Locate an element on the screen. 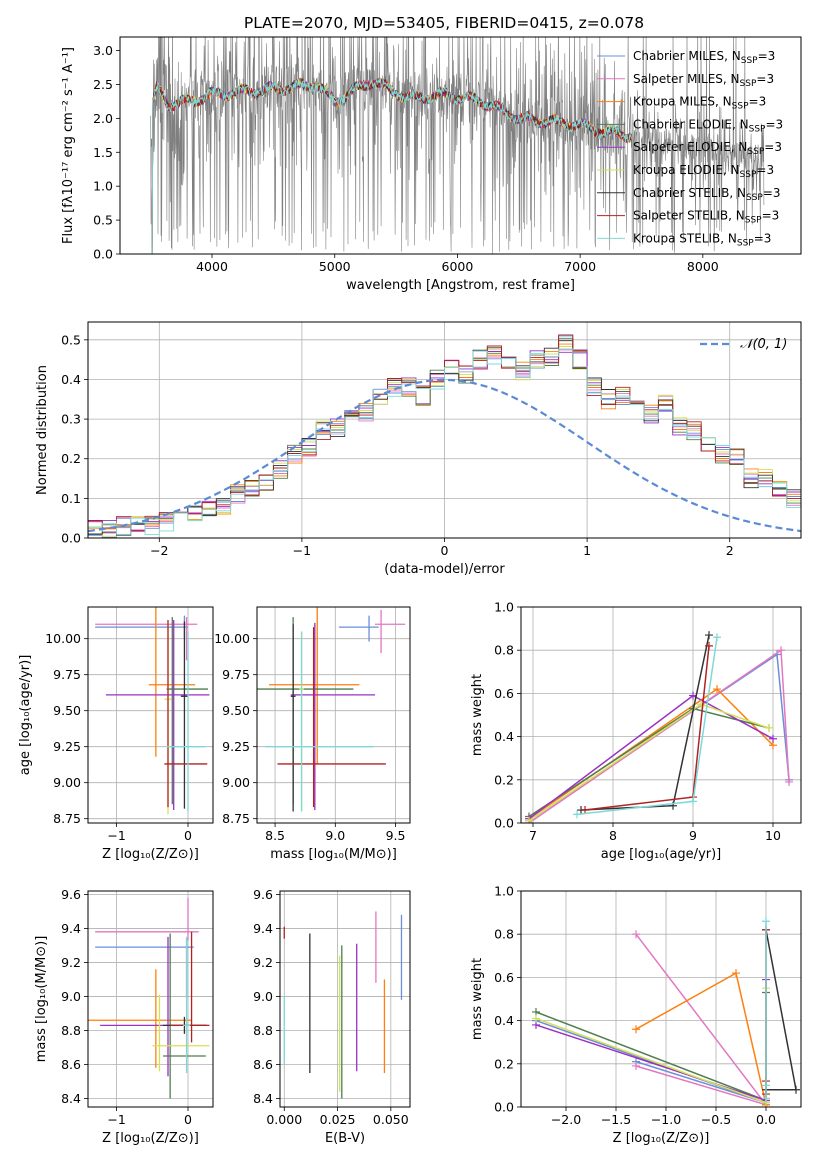  legend-label: Salpeter ELODIE, NSSP=3 is located at coordinates (707, 148).